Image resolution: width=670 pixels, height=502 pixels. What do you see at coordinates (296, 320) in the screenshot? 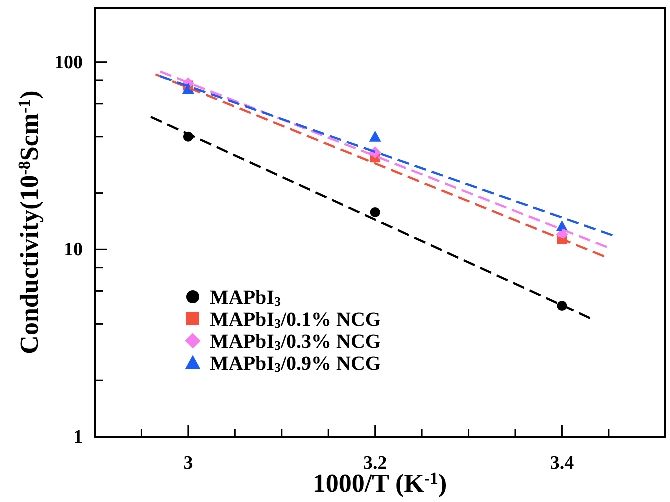
I see `legend-label: MAPbI$_{3}$/0.1% NCG` at bounding box center [296, 320].